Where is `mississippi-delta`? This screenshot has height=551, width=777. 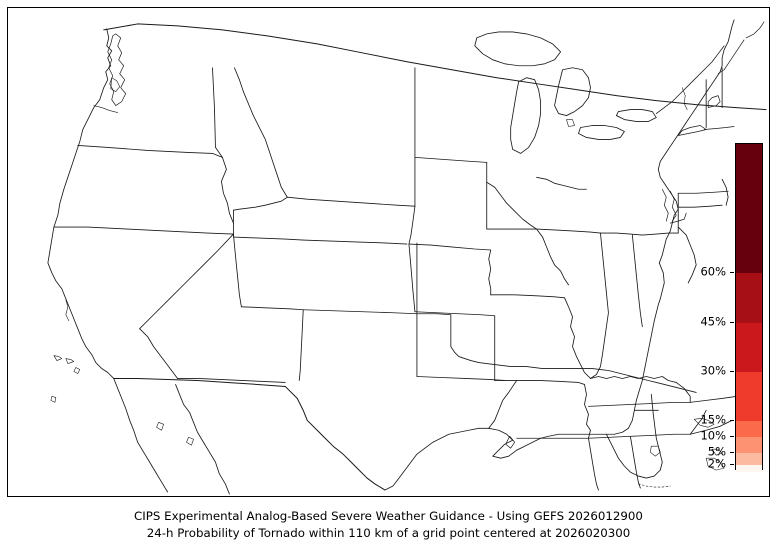 mississippi-delta is located at coordinates (510, 442).